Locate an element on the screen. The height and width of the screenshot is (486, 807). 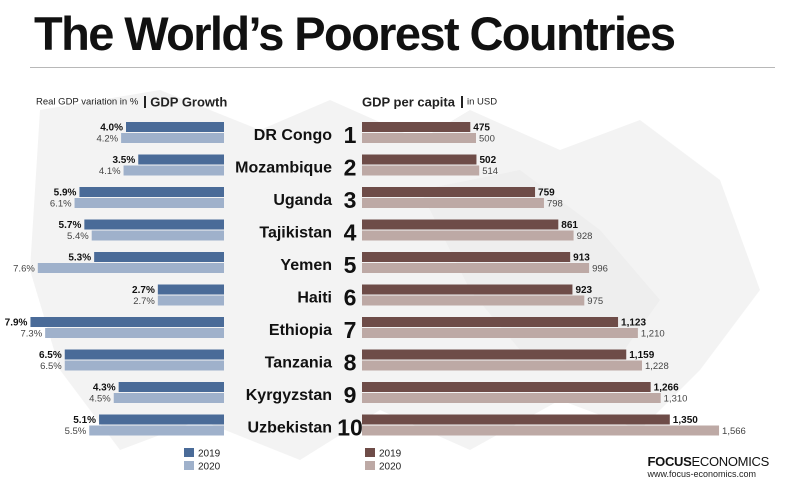
growth-label-2020: 6.5% is located at coordinates (51, 366).